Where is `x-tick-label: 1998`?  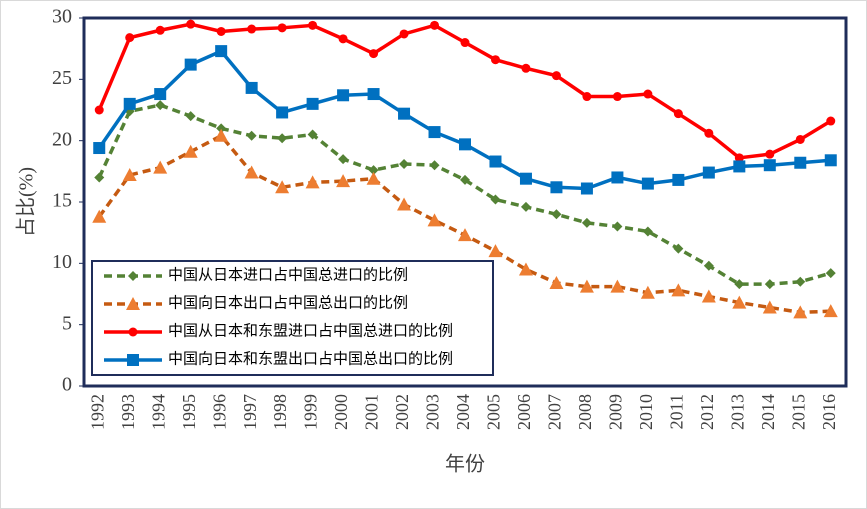 x-tick-label: 1998 is located at coordinates (280, 412).